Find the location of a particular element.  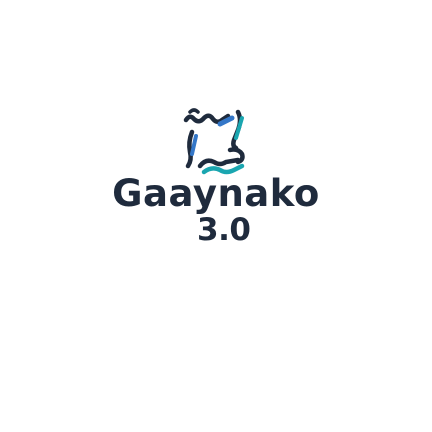

version-label: 3.0 is located at coordinates (224, 230).